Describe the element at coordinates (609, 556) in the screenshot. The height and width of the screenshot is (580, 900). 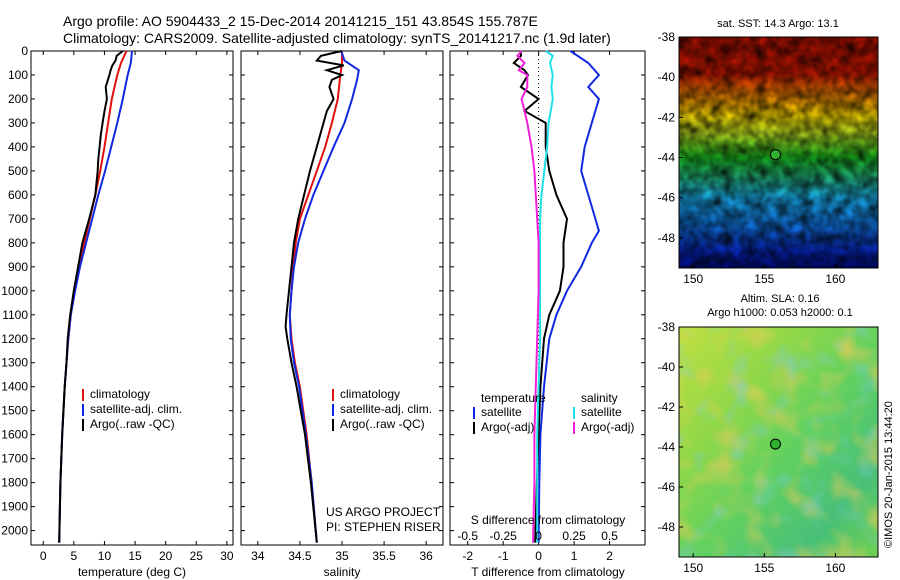
I see `x-tick-label: 2` at that location.